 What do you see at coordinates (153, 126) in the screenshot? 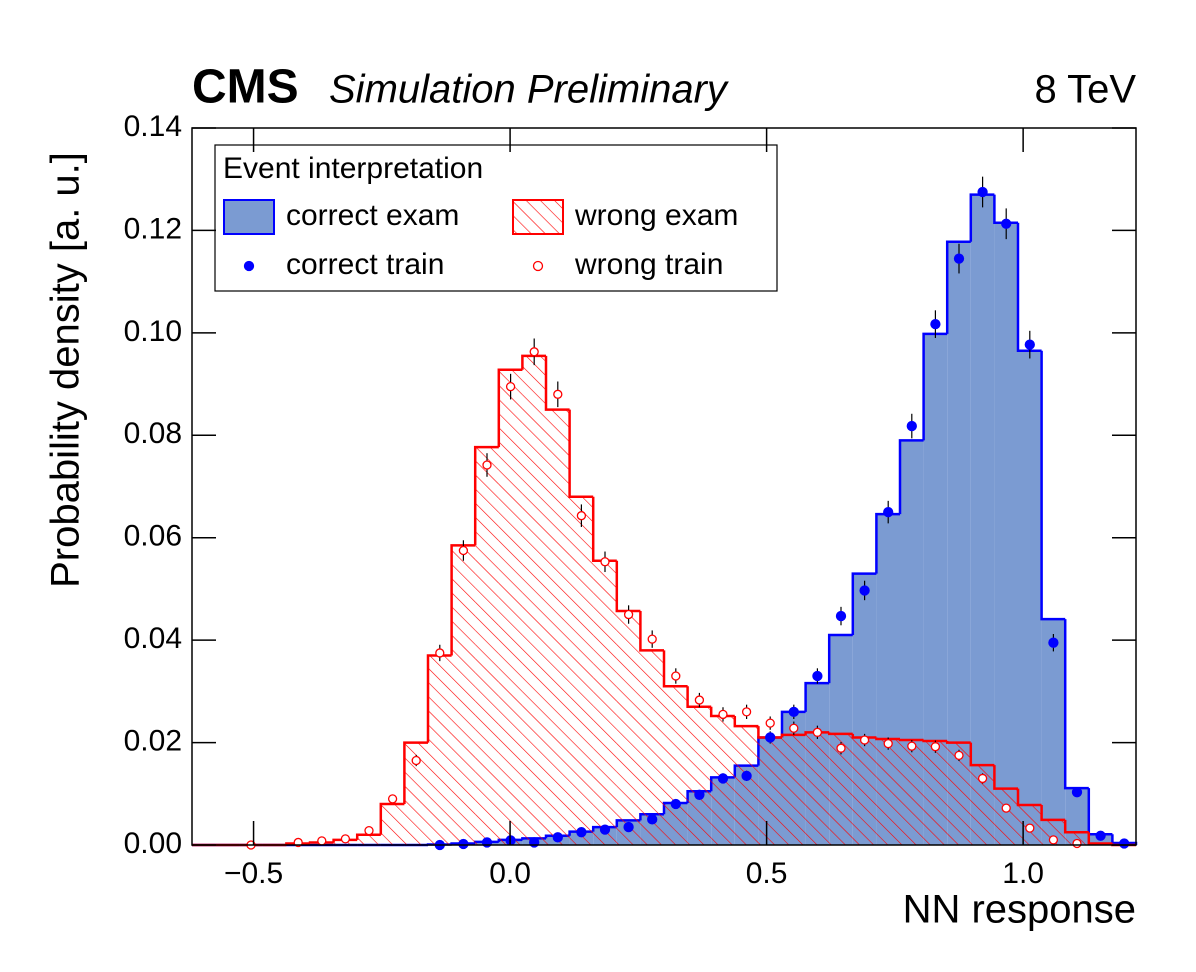
I see `y-tick-label: 0.14` at bounding box center [153, 126].